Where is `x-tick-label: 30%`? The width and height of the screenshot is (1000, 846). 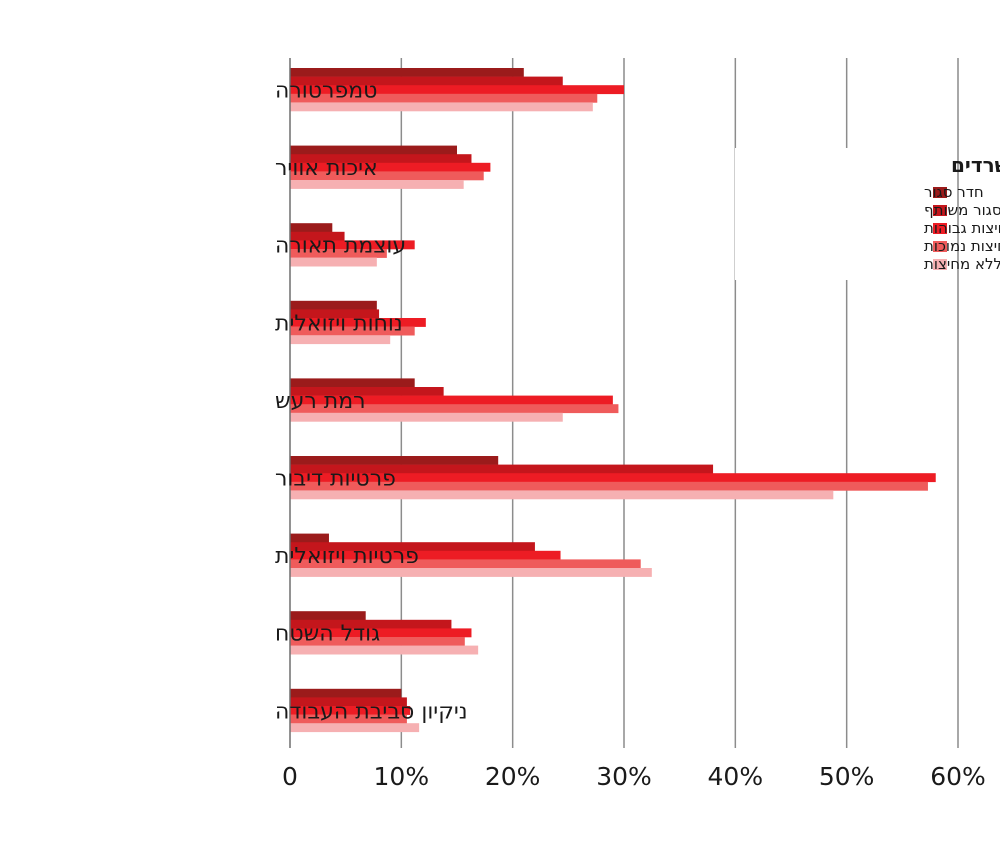
x-tick-label: 30% is located at coordinates (624, 776).